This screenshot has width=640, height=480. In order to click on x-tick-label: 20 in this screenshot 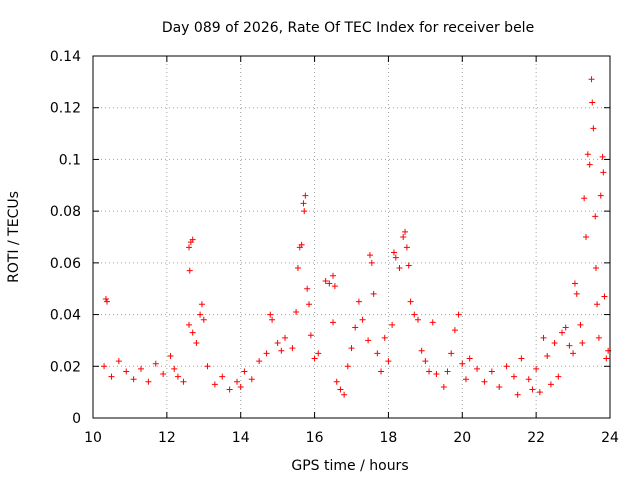, I will do `click(462, 438)`.